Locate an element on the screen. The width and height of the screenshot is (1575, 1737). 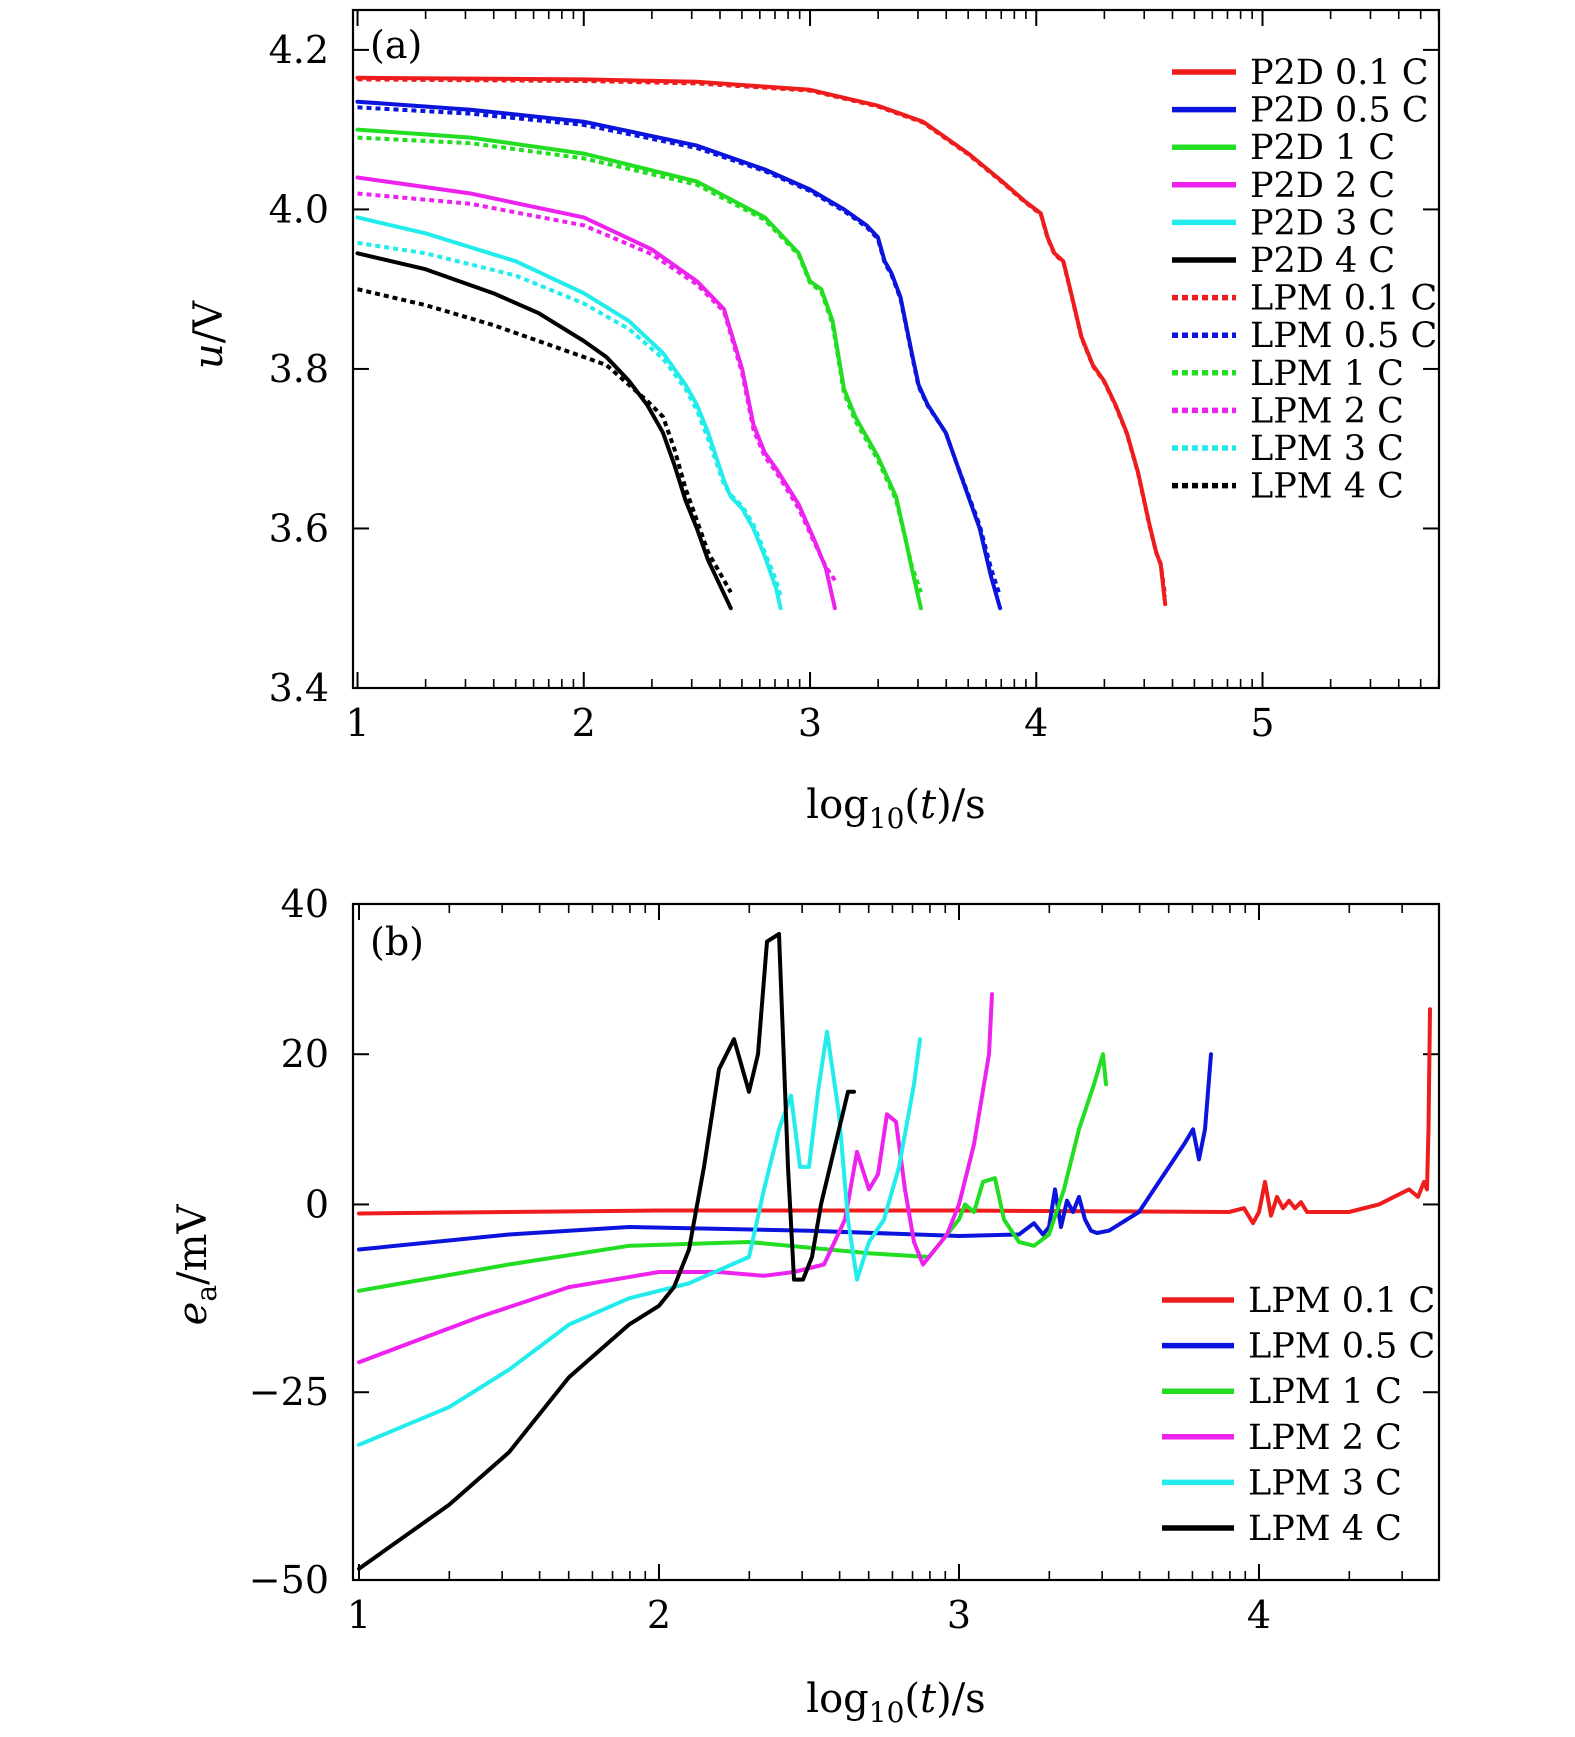
panel-label: (b) is located at coordinates (397, 942).